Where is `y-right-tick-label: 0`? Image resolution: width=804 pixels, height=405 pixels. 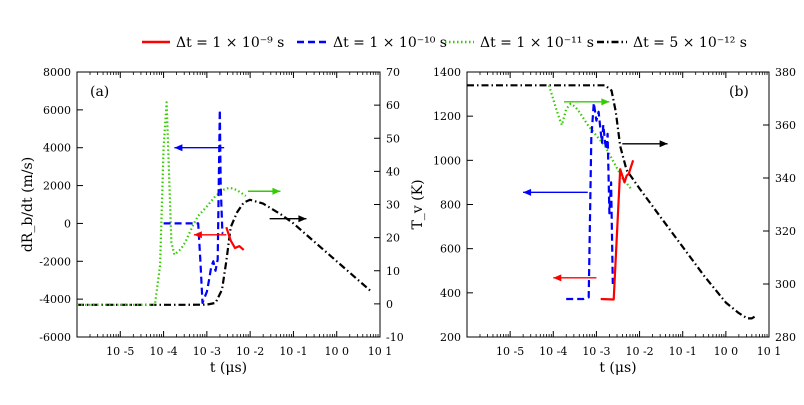
y-right-tick-label: 0 is located at coordinates (389, 304).